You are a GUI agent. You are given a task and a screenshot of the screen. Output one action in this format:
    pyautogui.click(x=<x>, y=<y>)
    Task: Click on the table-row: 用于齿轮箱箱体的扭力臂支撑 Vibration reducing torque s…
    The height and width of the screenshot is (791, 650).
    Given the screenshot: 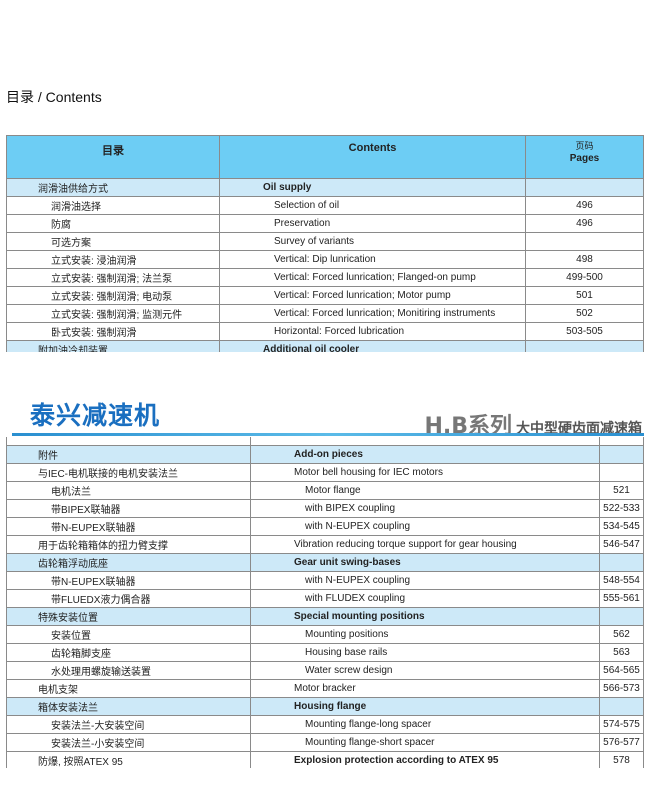 What is the action you would take?
    pyautogui.click(x=325, y=544)
    